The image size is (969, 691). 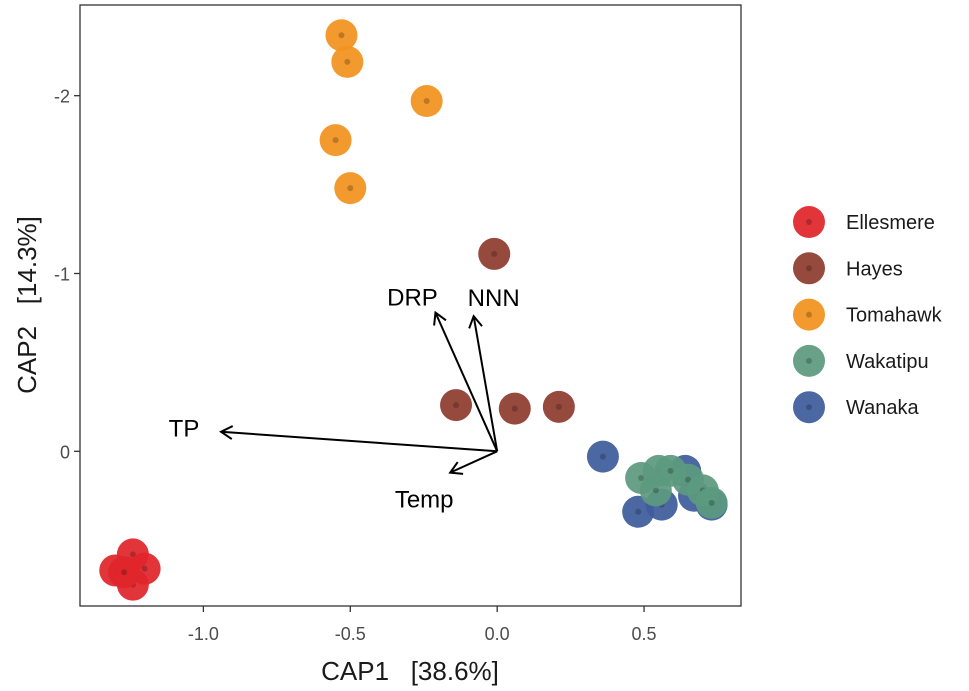 I want to click on legend-label-wanaka: Wanaka, so click(x=883, y=408).